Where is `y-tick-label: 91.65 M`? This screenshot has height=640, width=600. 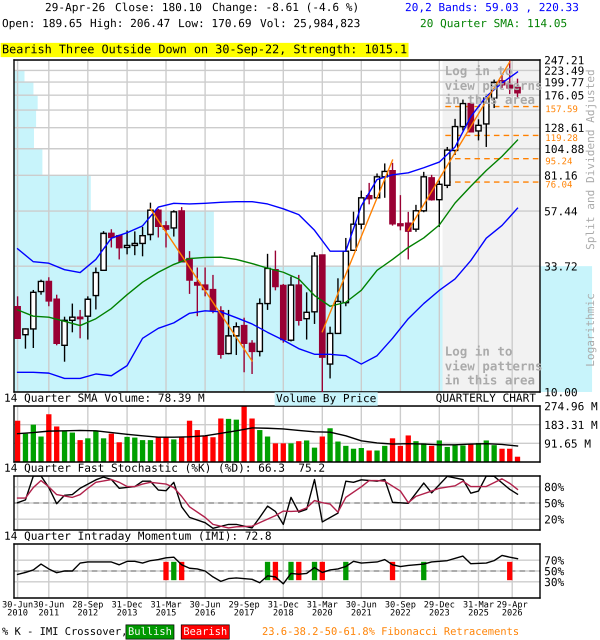
y-tick-label: 91.65 M is located at coordinates (567, 443).